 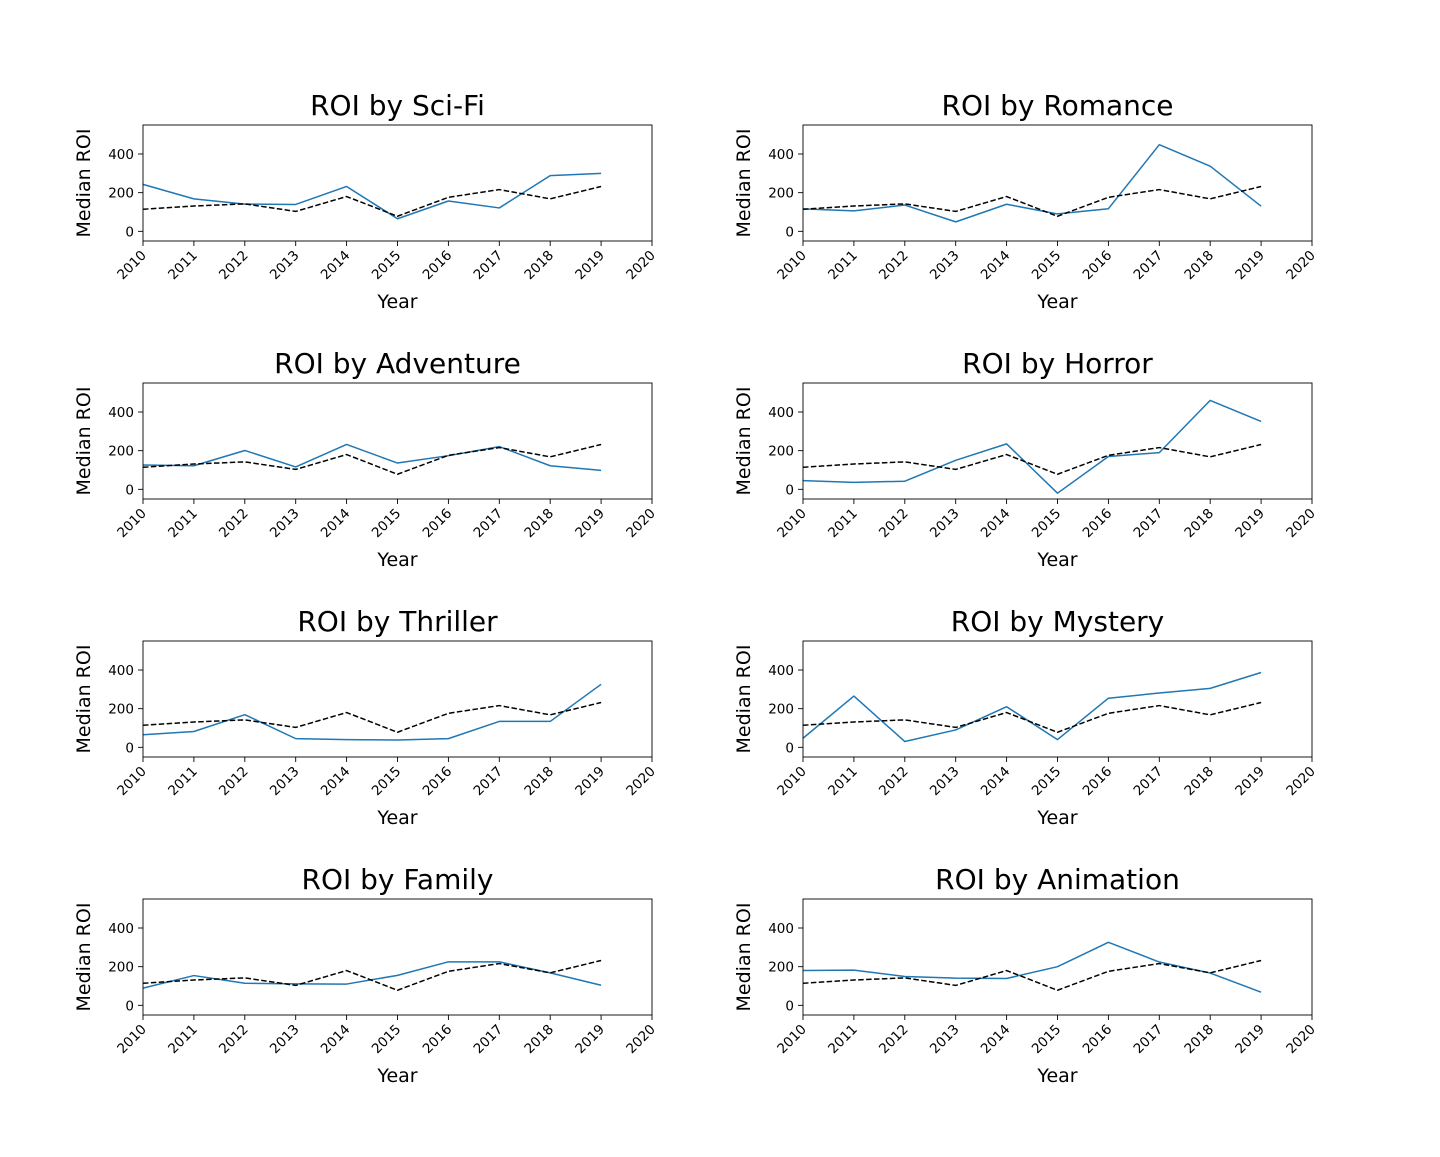 What do you see at coordinates (1199, 266) in the screenshot?
I see `subplot-2-xtick-label: 2018` at bounding box center [1199, 266].